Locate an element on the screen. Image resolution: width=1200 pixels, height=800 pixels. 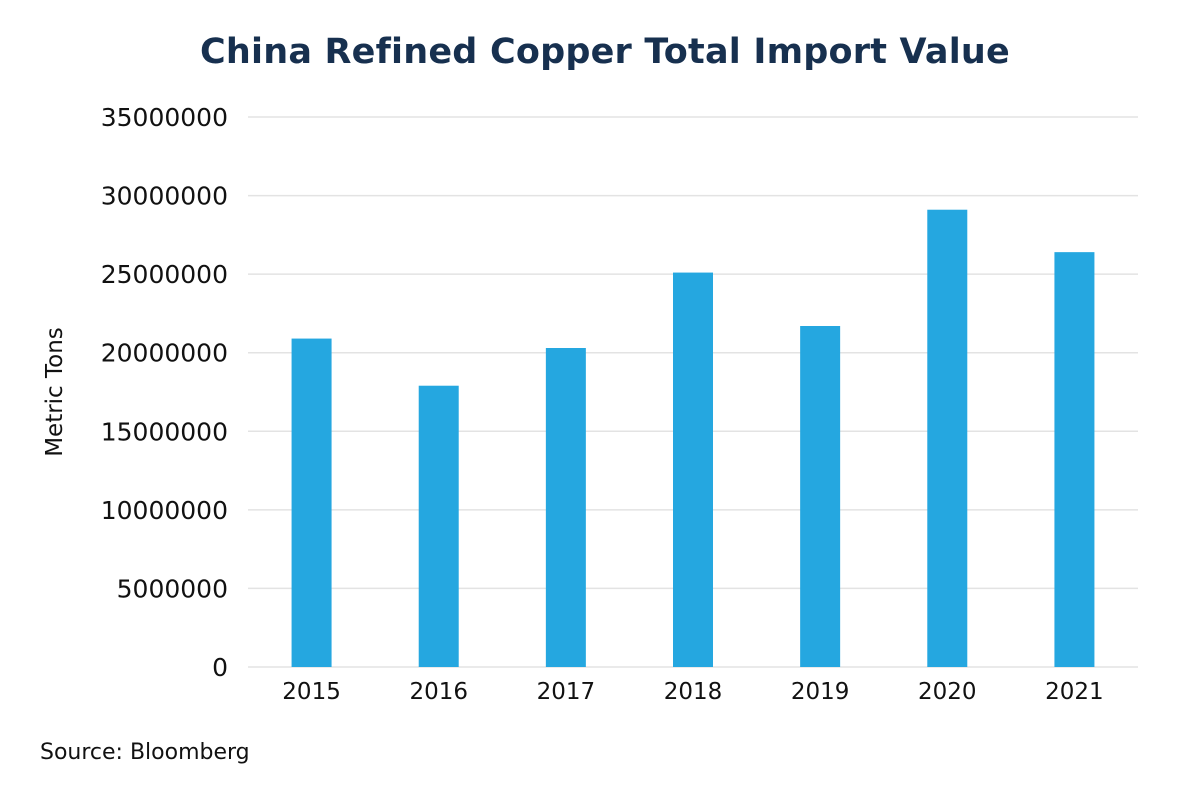
y-tick-label: 5000000 is located at coordinates (172, 588).